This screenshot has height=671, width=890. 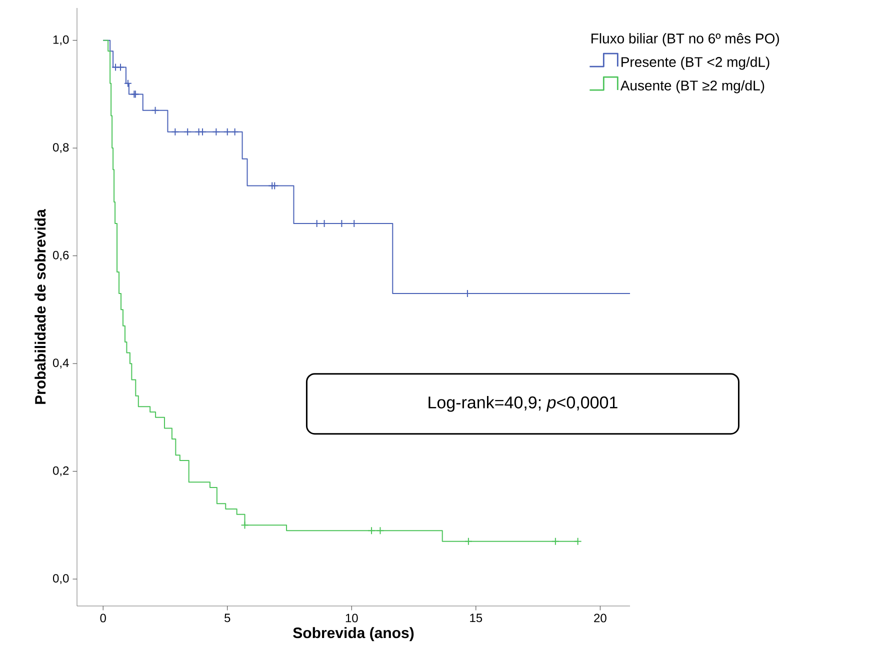 I want to click on y-axis-title: Probabilidade de sobrevida, so click(x=40, y=306).